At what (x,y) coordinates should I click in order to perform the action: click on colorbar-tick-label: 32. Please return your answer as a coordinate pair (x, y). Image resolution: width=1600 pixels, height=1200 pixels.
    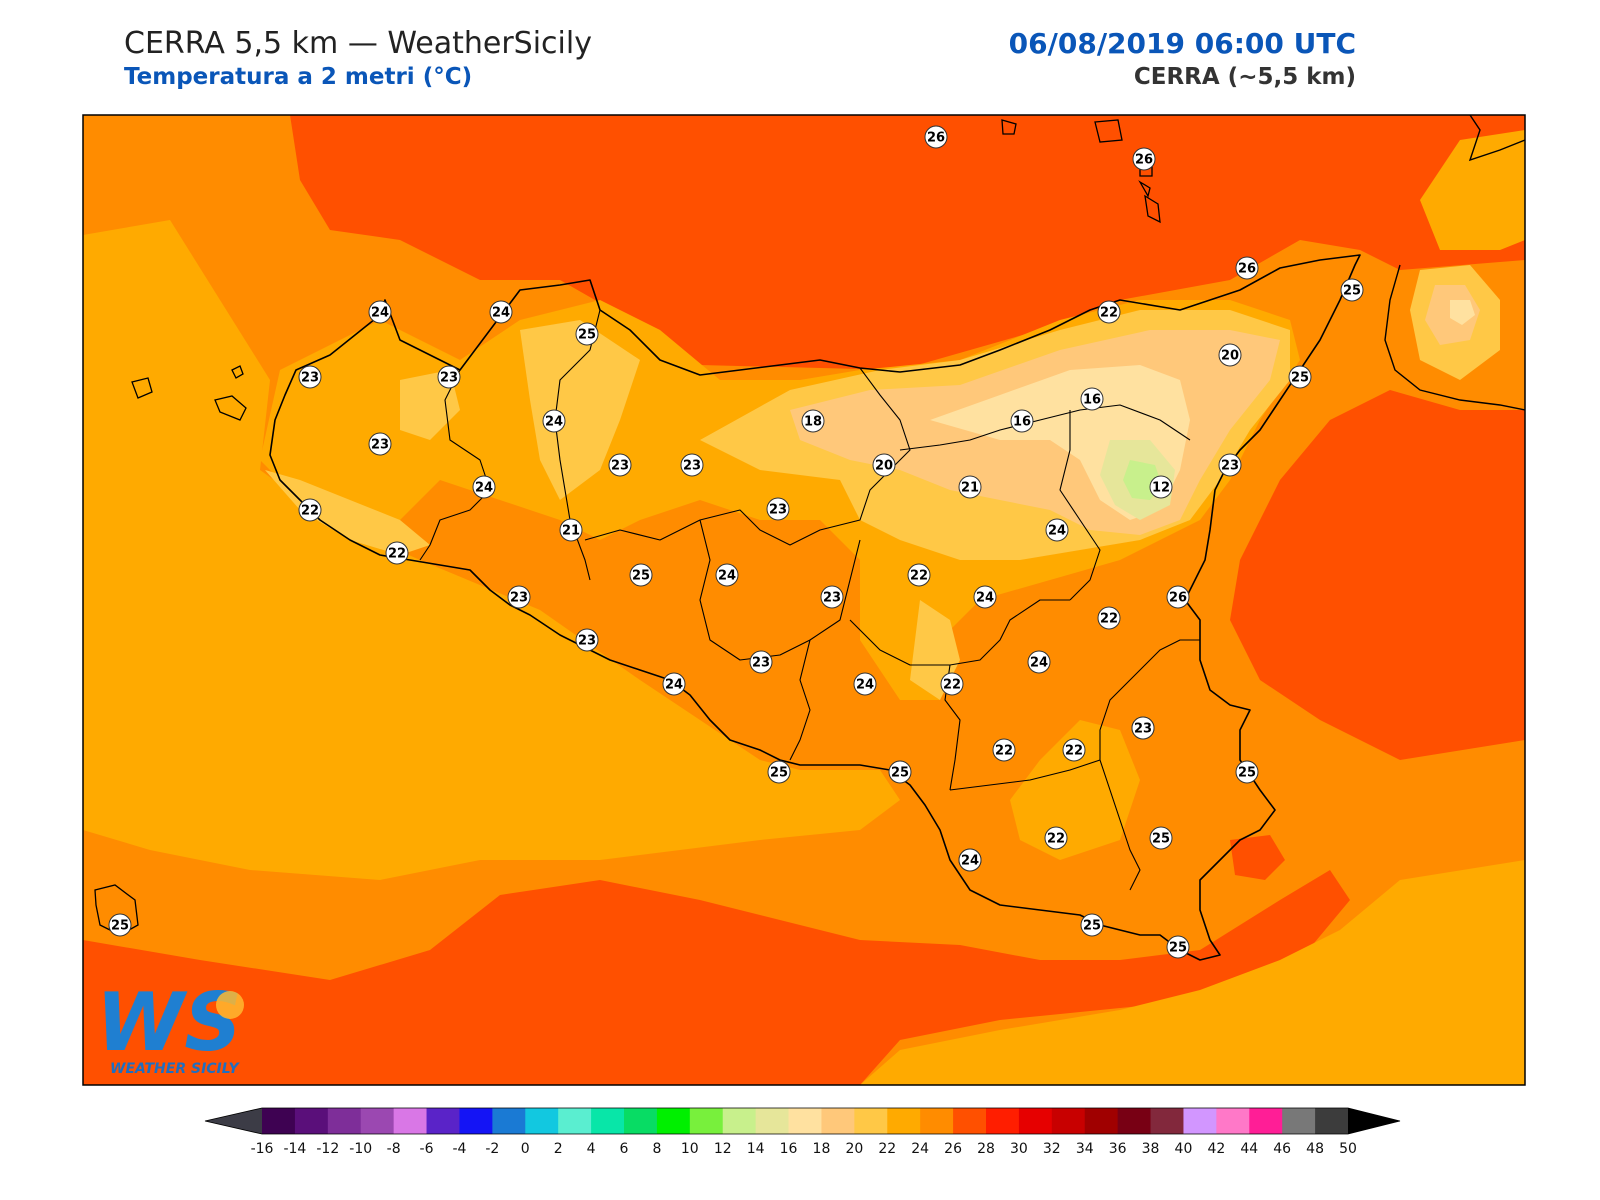
    Looking at the image, I should click on (1052, 1149).